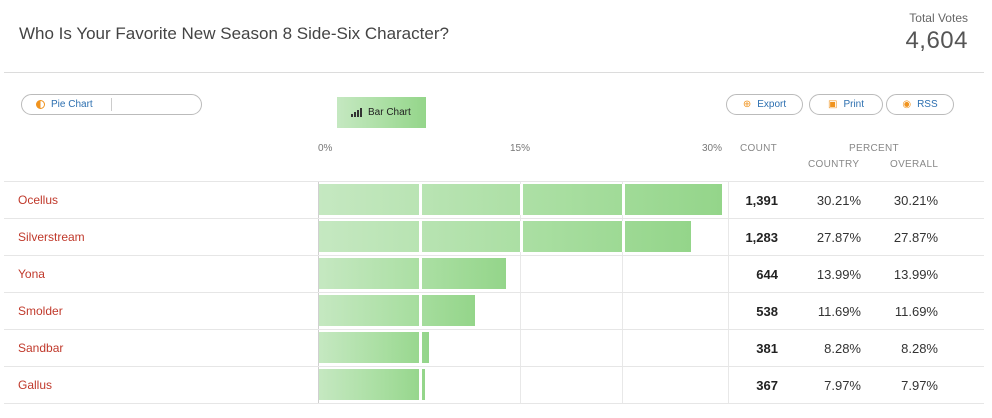  I want to click on row-country-percent: 11.69%, so click(839, 311).